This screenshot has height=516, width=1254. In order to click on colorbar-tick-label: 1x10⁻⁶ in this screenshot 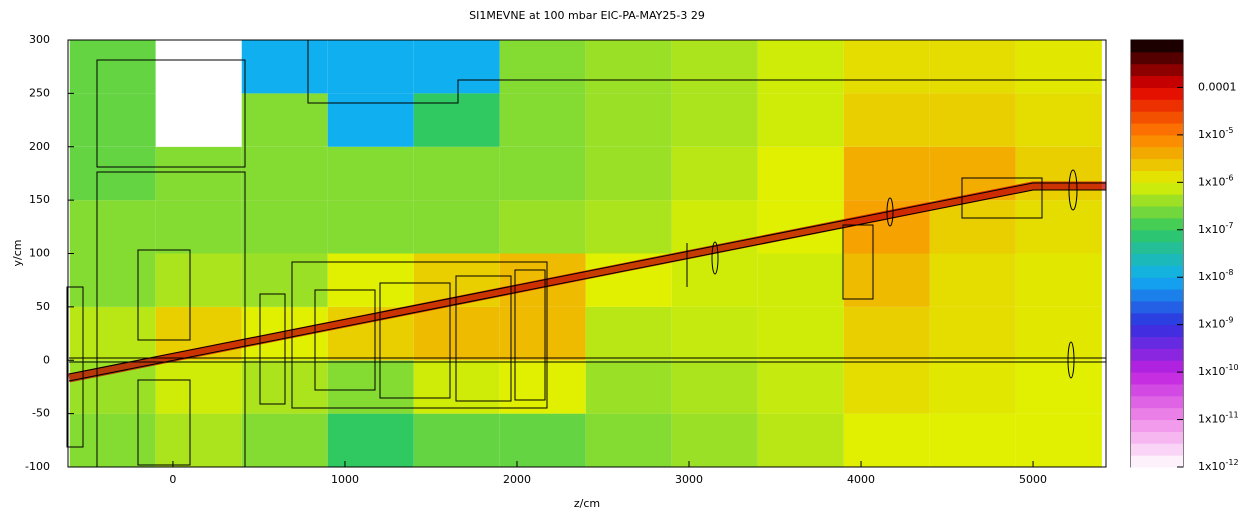, I will do `click(1216, 181)`.